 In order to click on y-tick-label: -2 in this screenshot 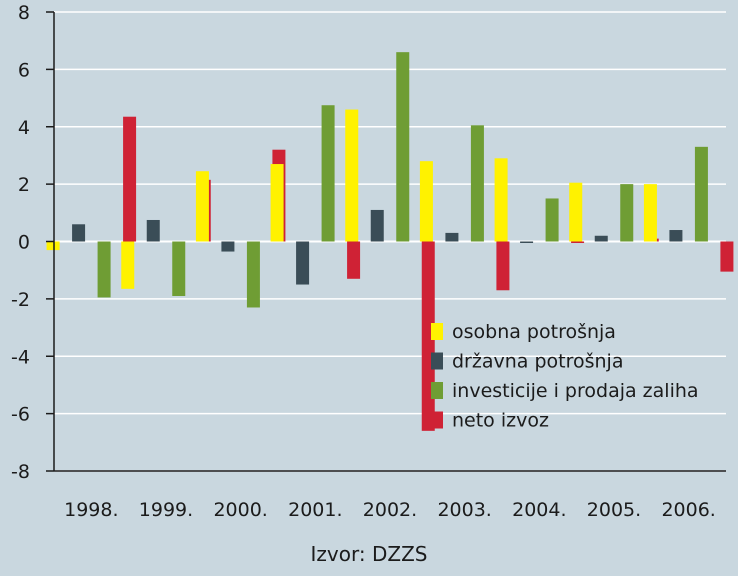, I will do `click(20, 300)`.